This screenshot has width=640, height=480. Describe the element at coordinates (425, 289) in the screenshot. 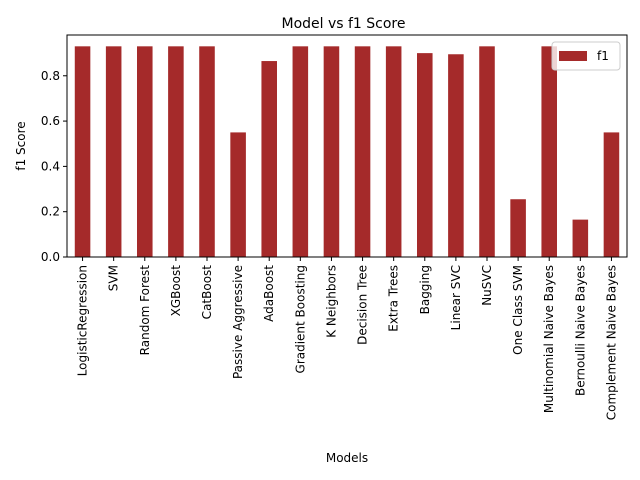

I see `x-tick-label: Bagging` at that location.